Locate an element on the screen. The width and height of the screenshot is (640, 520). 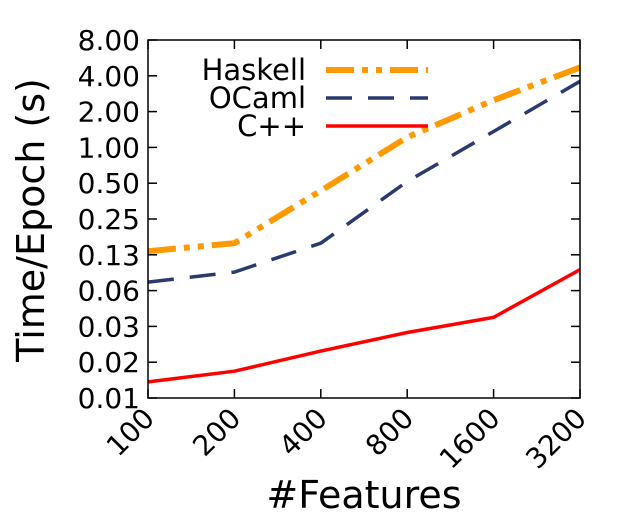
y-tick-label: 8.00 is located at coordinates (109, 40).